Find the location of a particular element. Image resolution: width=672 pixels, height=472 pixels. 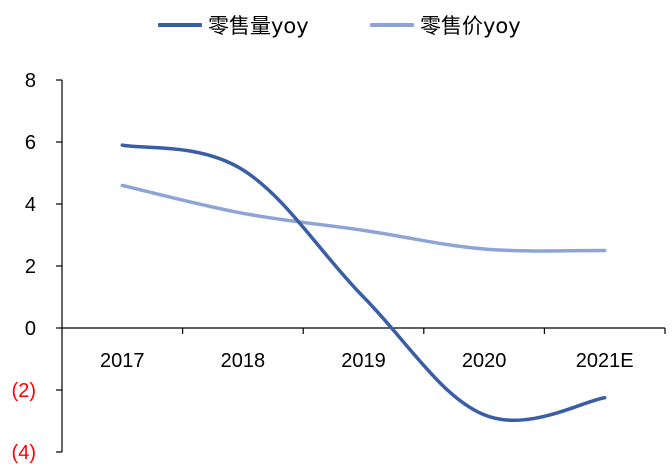

legend-item-sales-price: 零售价yoy is located at coordinates (445, 25).